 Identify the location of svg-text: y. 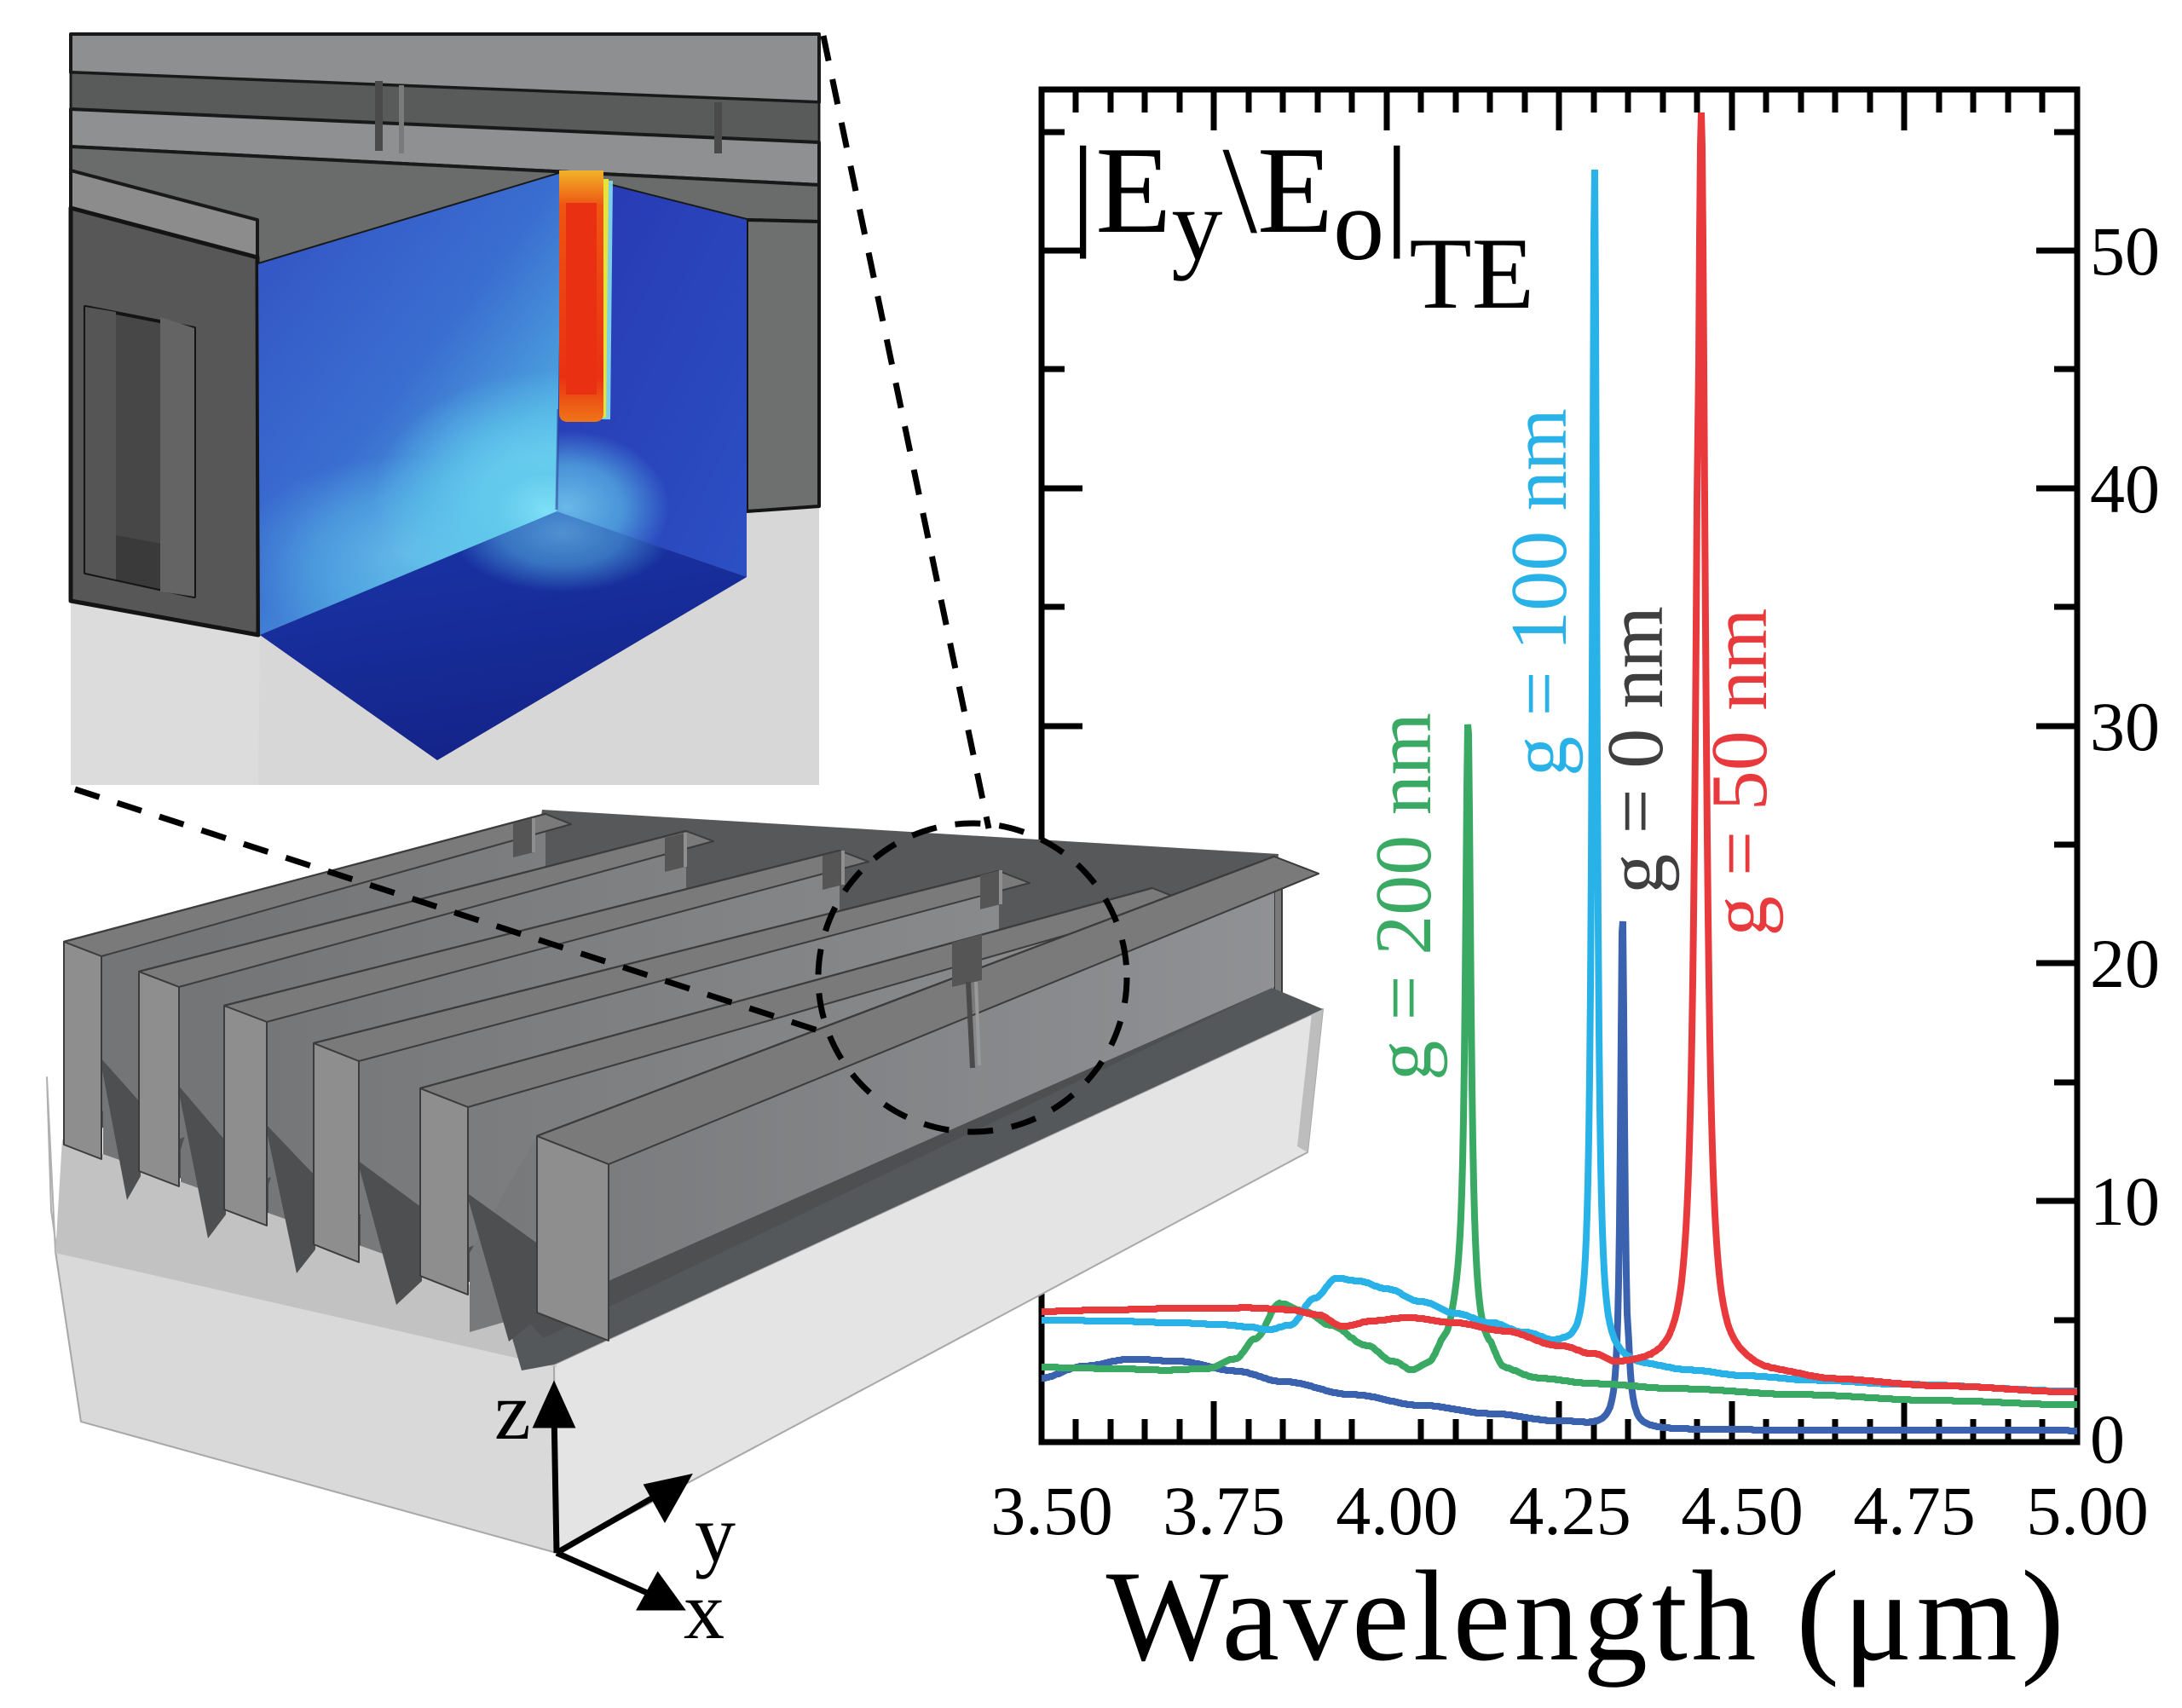
(715, 1533).